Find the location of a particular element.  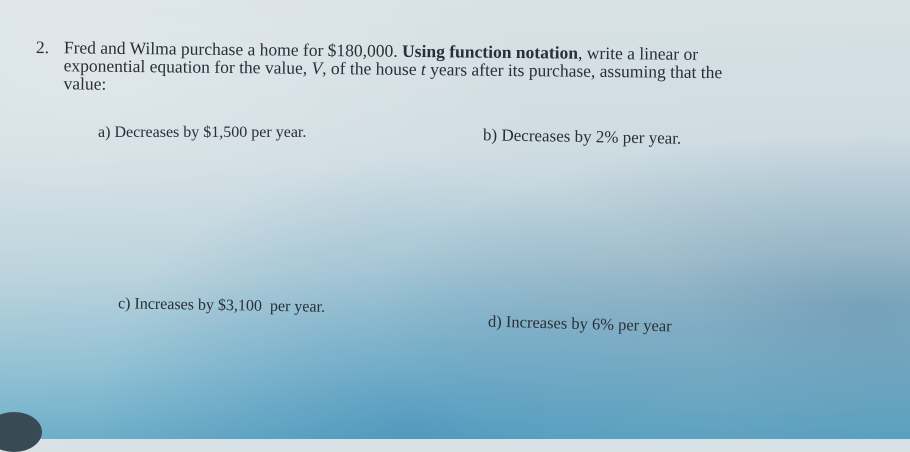

part-c: c) Increases by $3,100 per year. is located at coordinates (221, 306).